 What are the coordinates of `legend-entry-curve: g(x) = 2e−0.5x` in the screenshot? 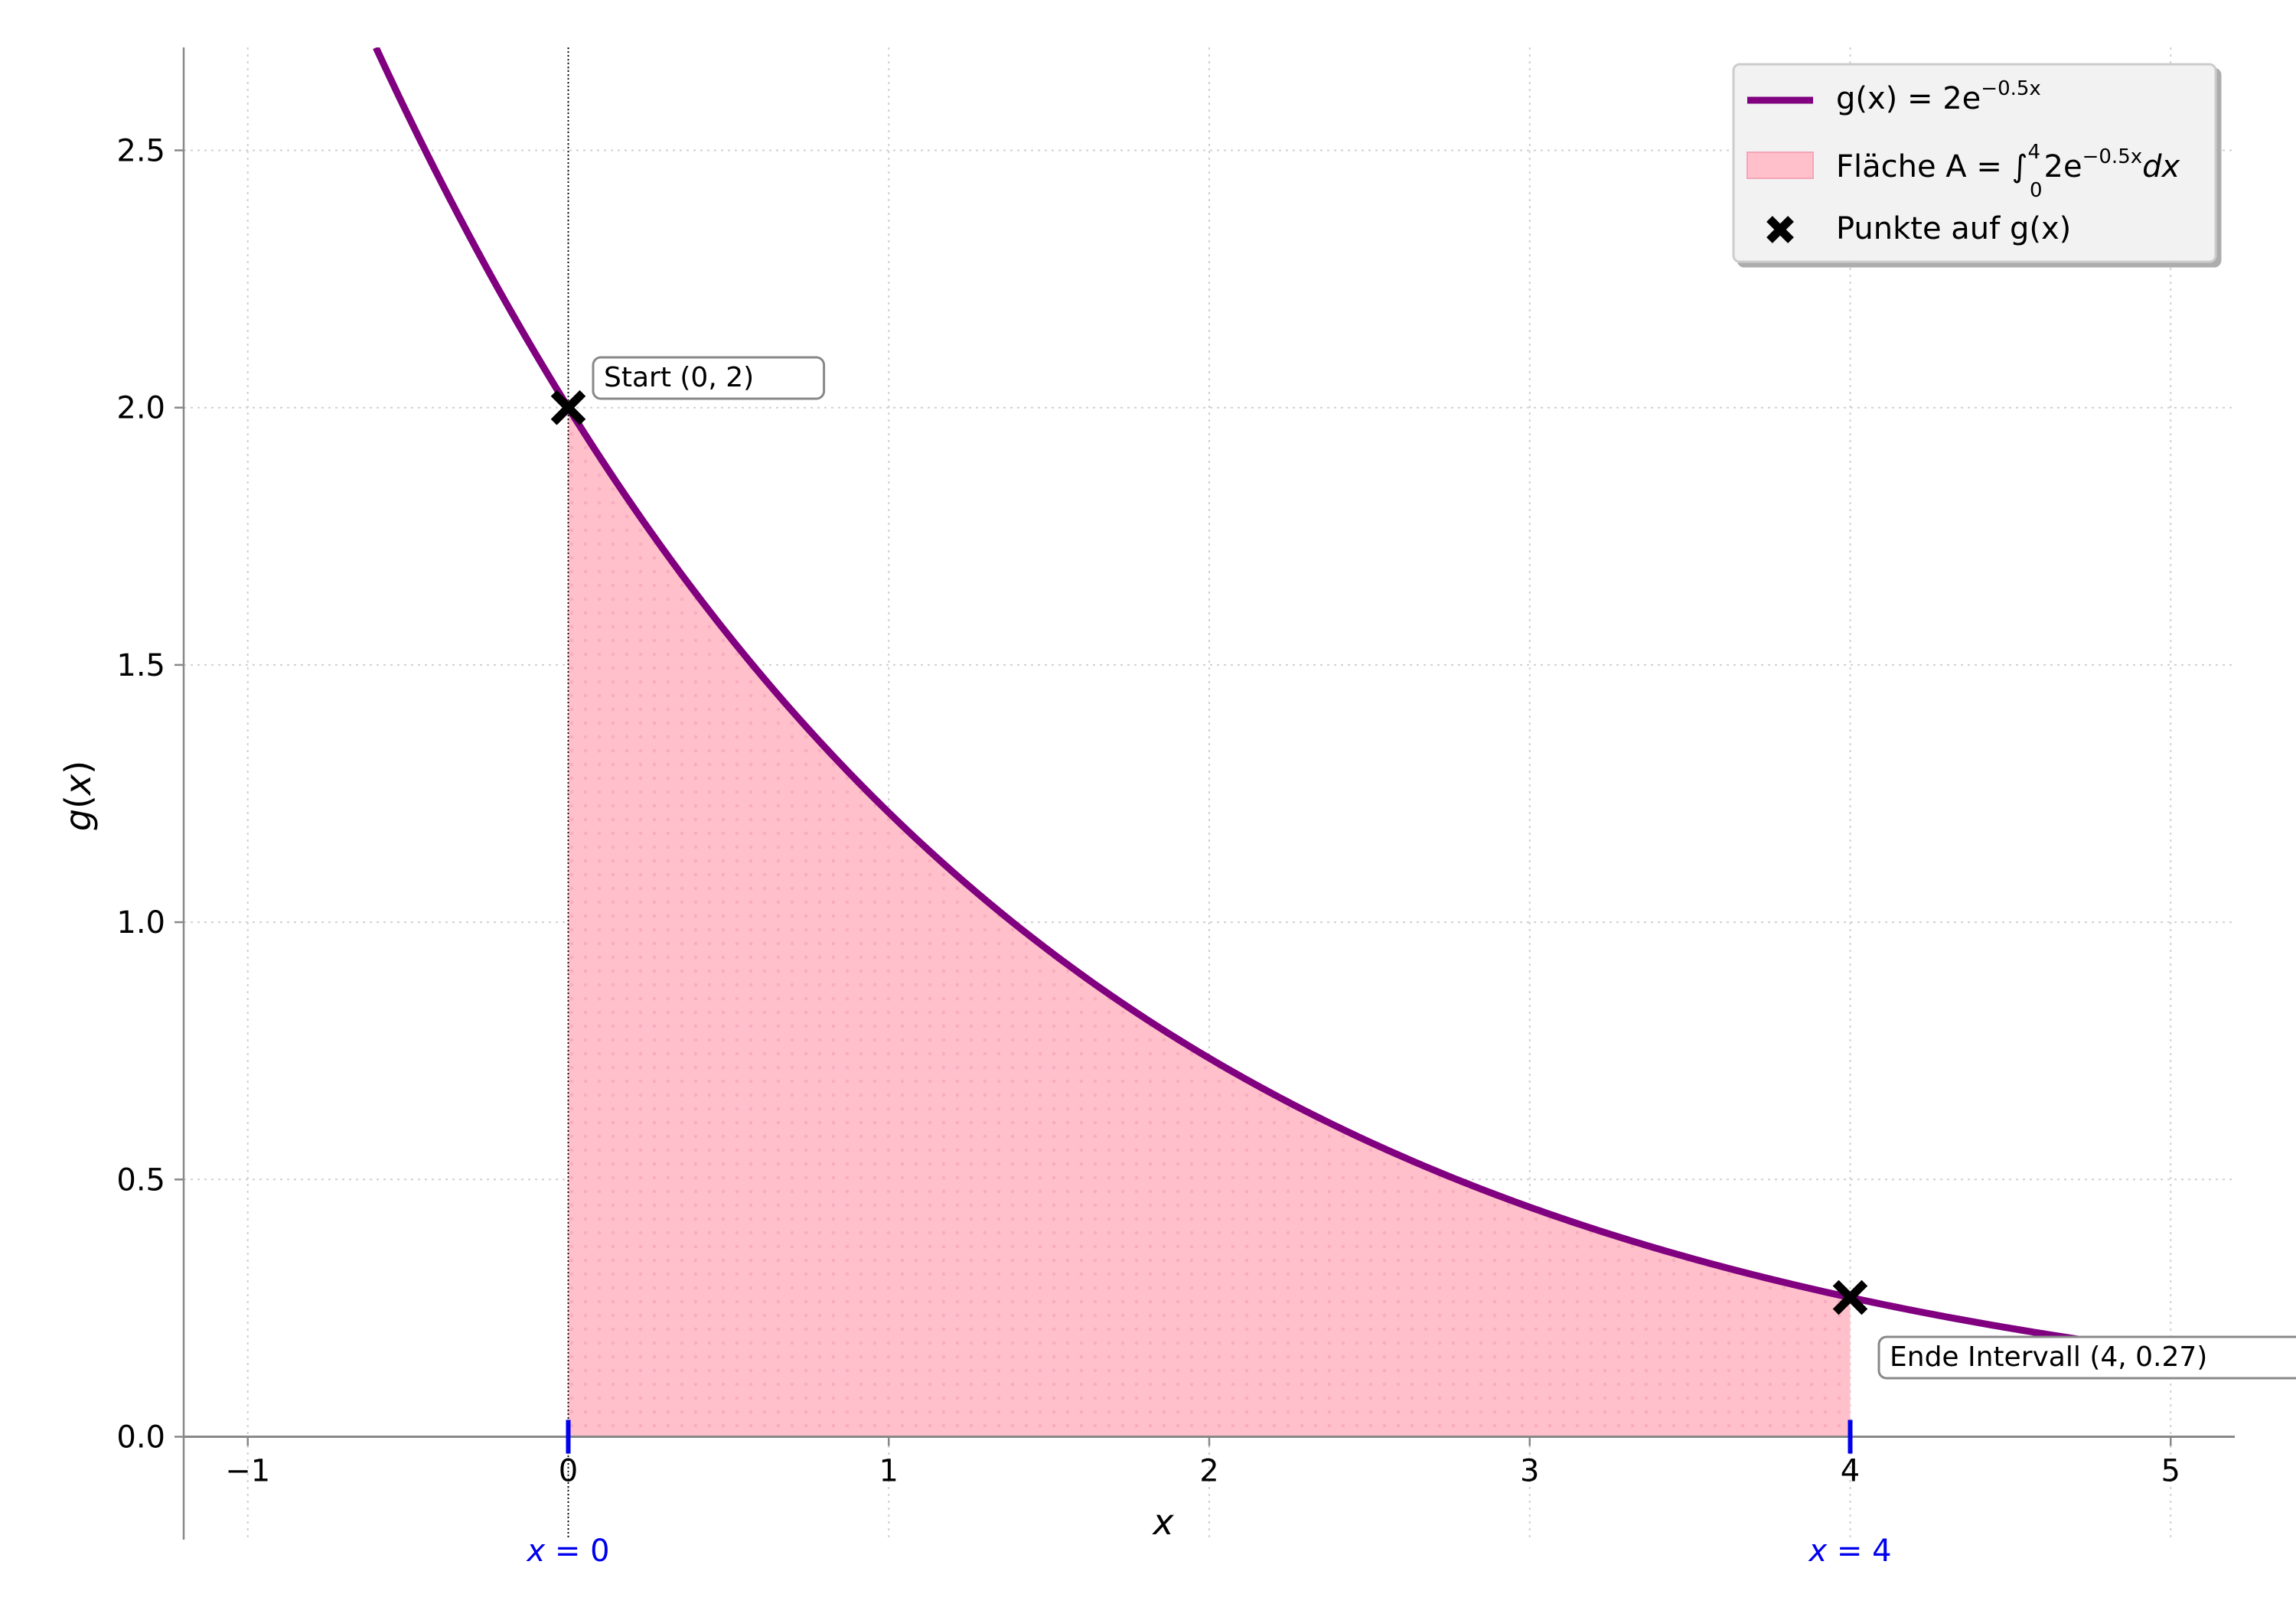 It's located at (1938, 96).